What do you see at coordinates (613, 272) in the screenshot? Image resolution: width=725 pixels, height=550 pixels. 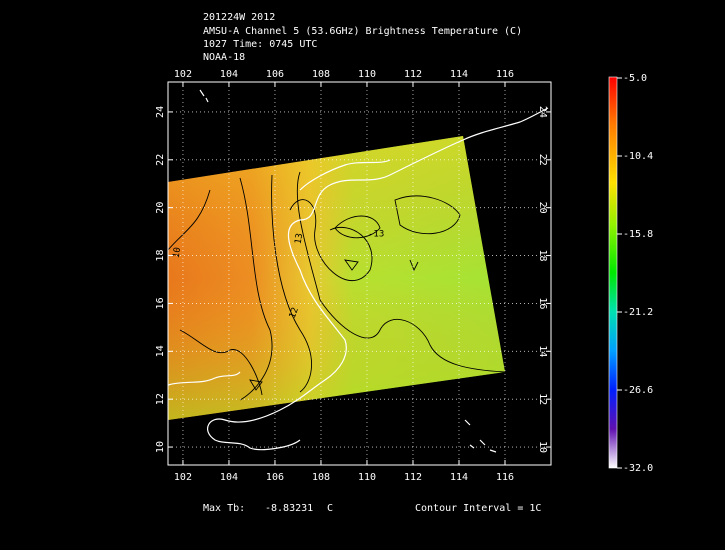 I see `colorbar` at bounding box center [613, 272].